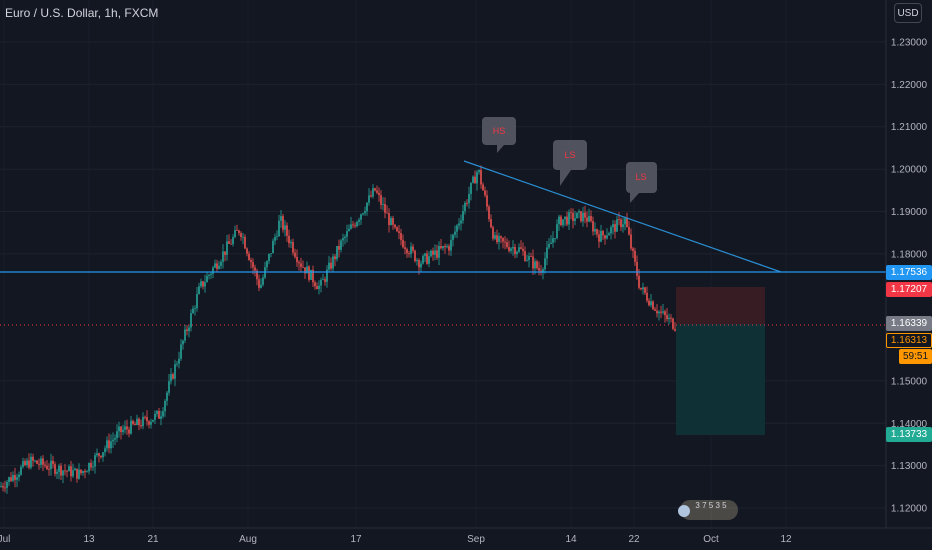 The width and height of the screenshot is (932, 550). What do you see at coordinates (5, 539) in the screenshot?
I see `time-tick-label: Jul` at bounding box center [5, 539].